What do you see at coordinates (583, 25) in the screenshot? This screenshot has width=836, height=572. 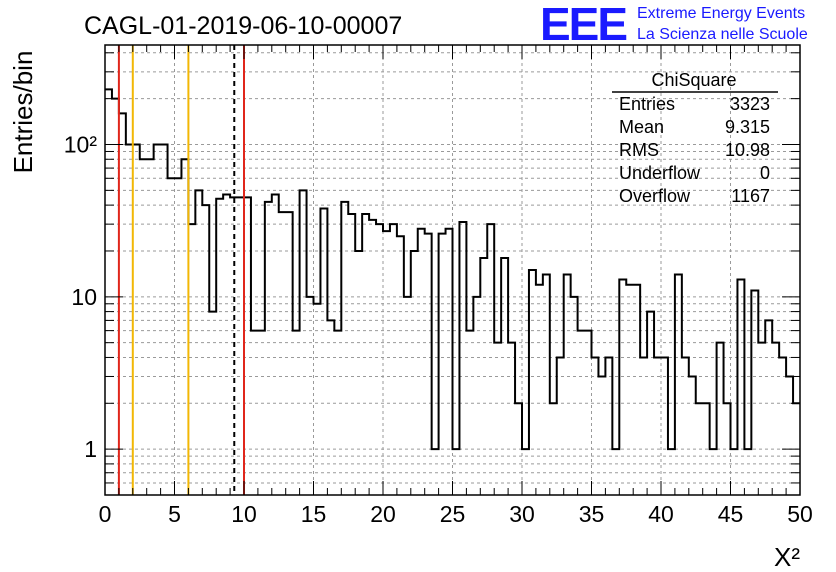 I see `eee-logo-letters: EEE` at bounding box center [583, 25].